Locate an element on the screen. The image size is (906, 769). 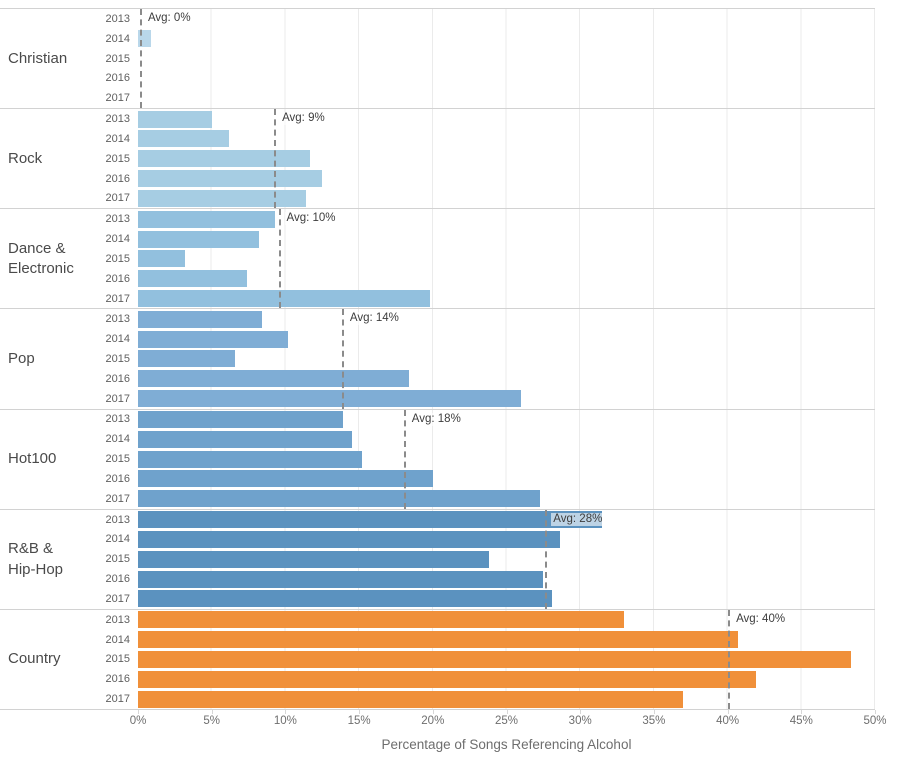
genre-label-column-hot100: Hot100 2013 2014 2015 2016 2017 is located at coordinates (69, 459).